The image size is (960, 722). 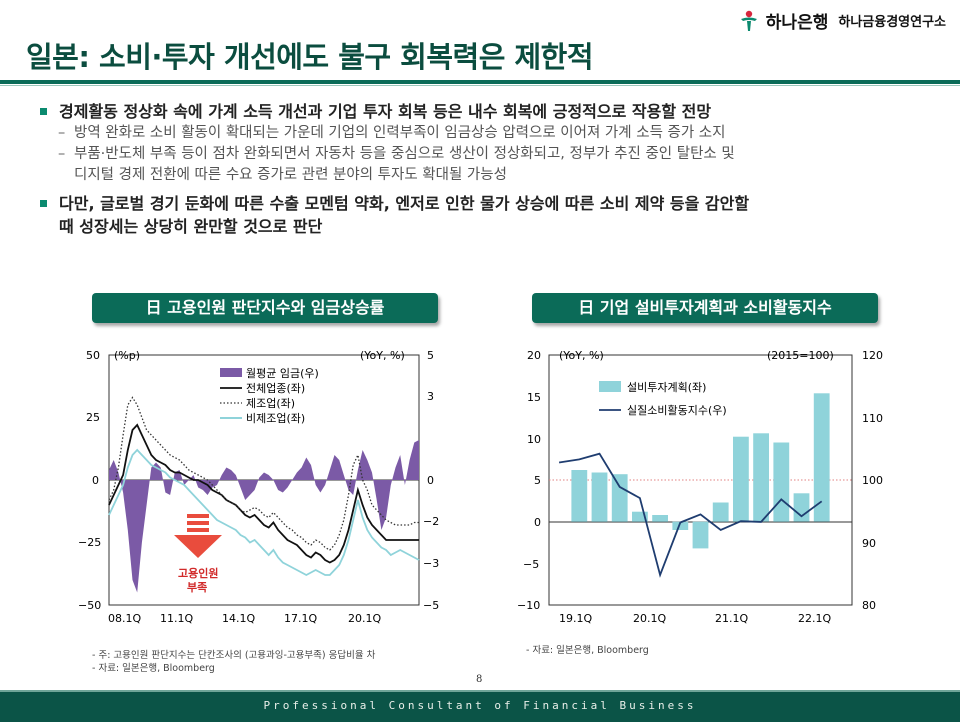 What do you see at coordinates (238, 618) in the screenshot?
I see `xtick: 14.1Q` at bounding box center [238, 618].